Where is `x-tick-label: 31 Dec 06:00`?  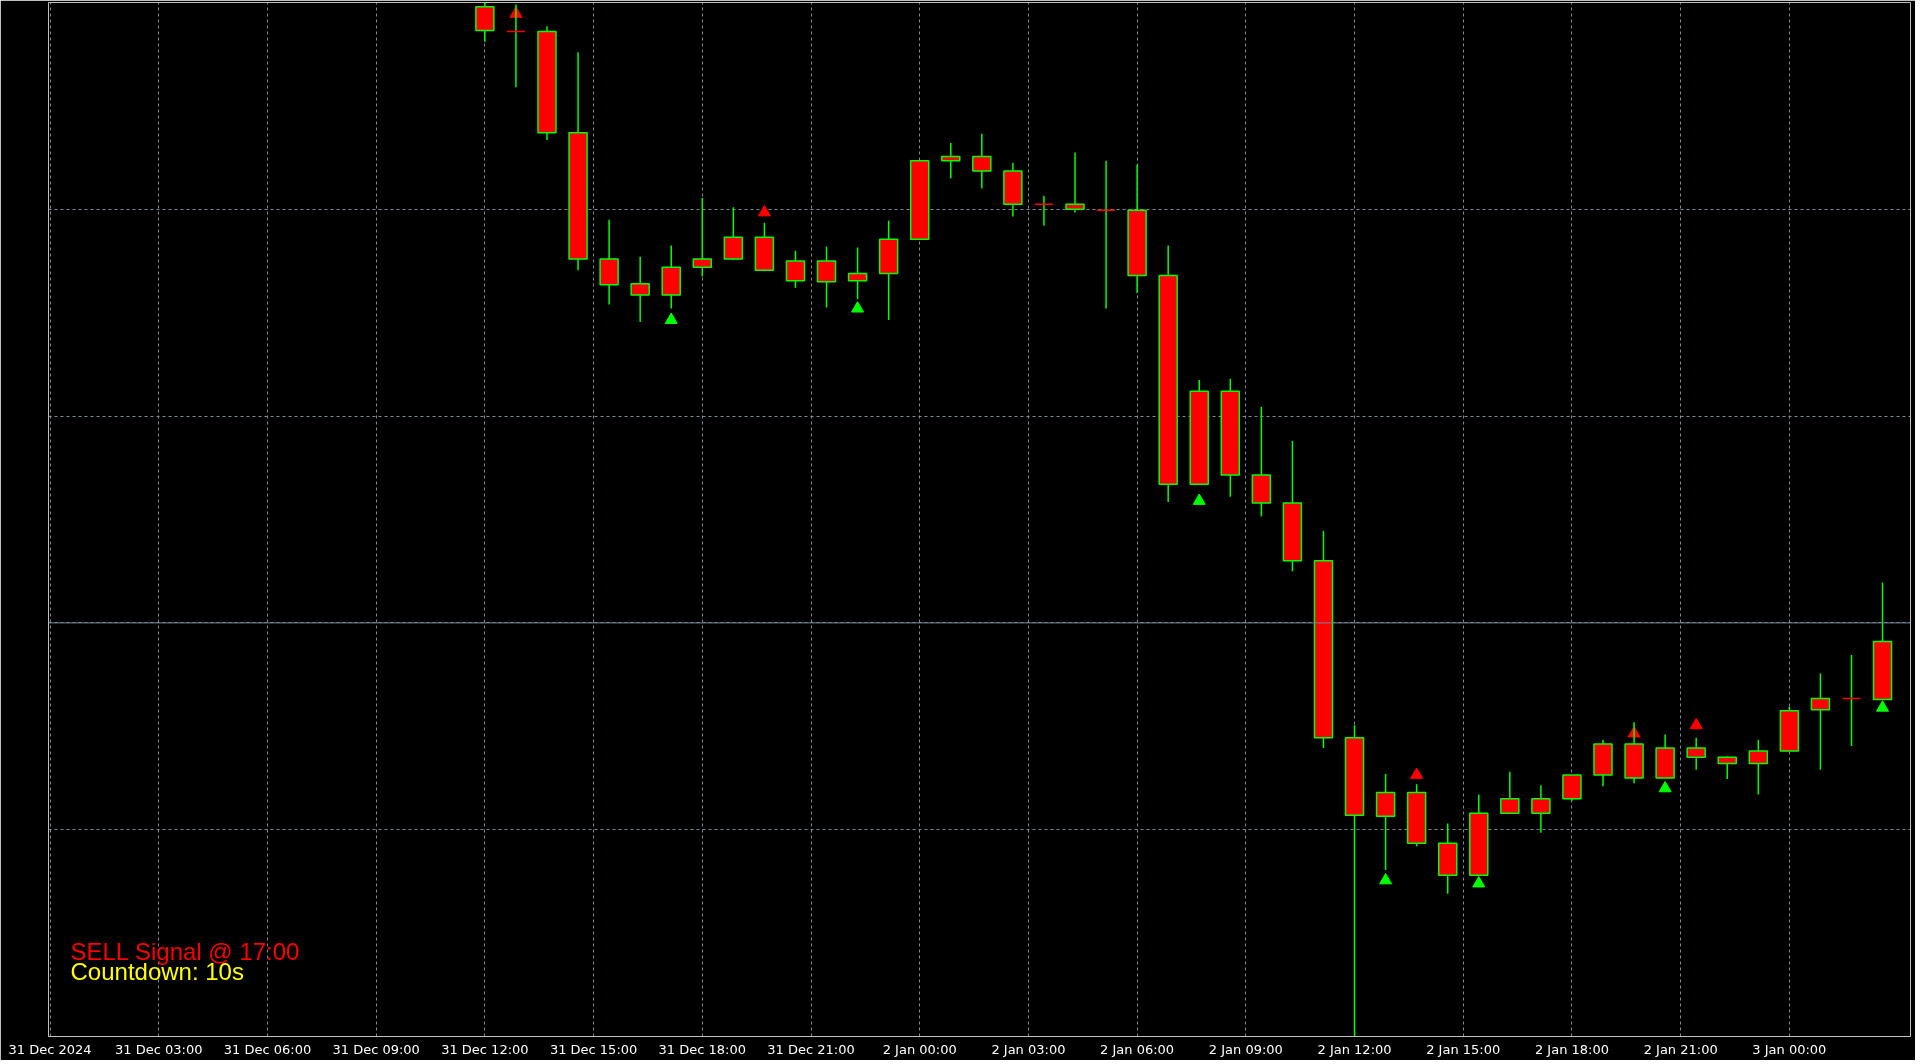
x-tick-label: 31 Dec 06:00 is located at coordinates (267, 1049).